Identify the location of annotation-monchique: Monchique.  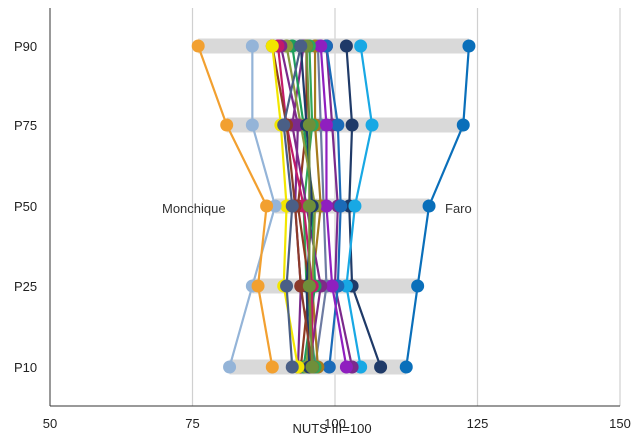
(194, 208).